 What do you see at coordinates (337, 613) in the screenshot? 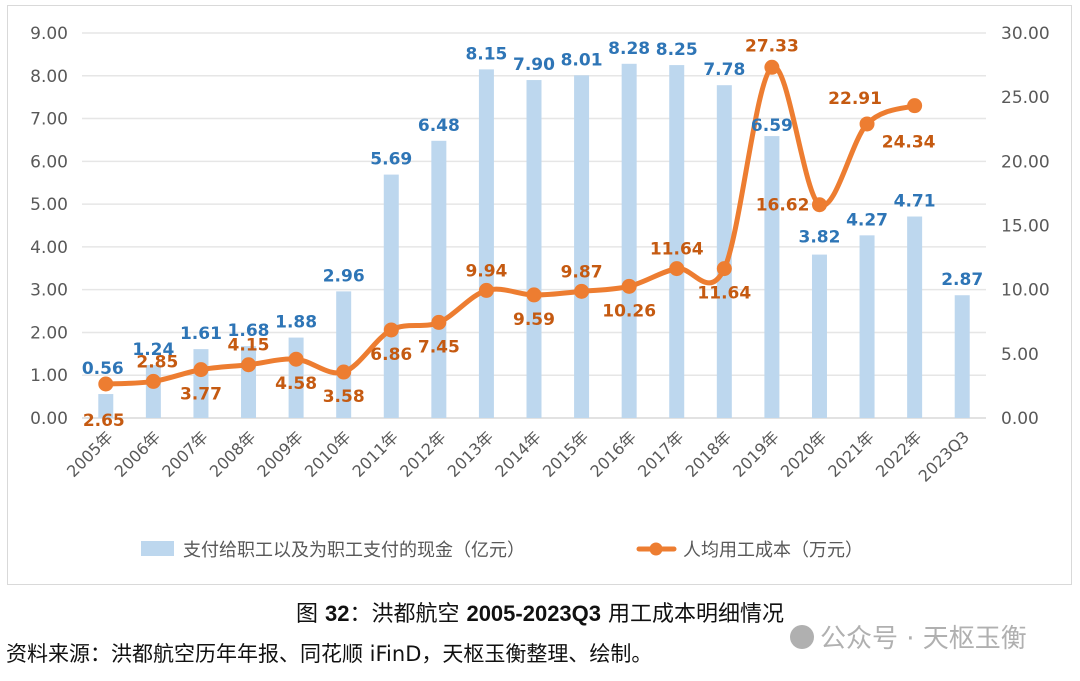
I see `caption-number: 32` at bounding box center [337, 613].